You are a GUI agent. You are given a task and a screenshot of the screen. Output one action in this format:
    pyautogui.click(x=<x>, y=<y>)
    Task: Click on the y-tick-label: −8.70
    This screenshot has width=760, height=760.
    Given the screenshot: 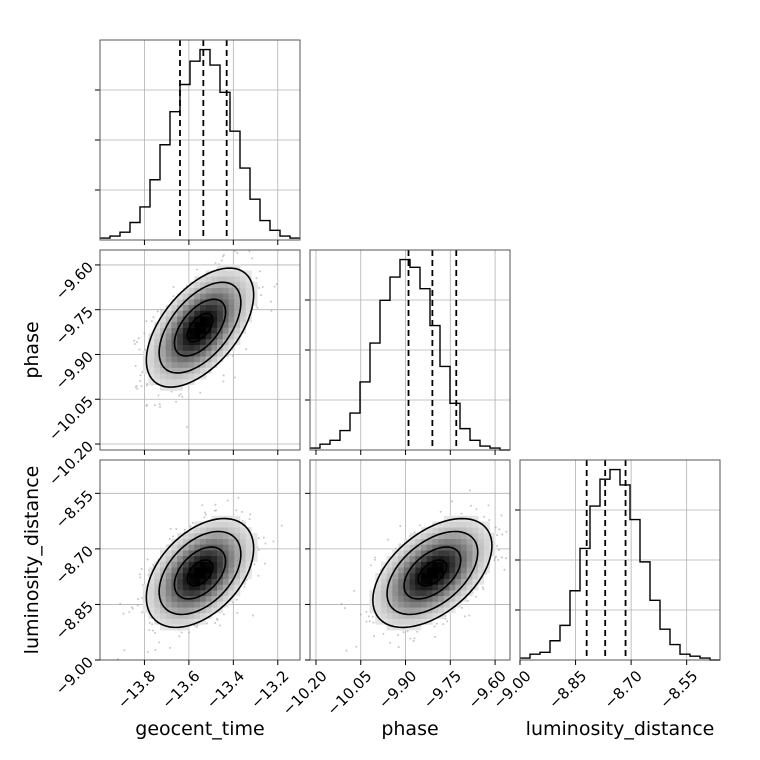 What is the action you would take?
    pyautogui.click(x=74, y=564)
    